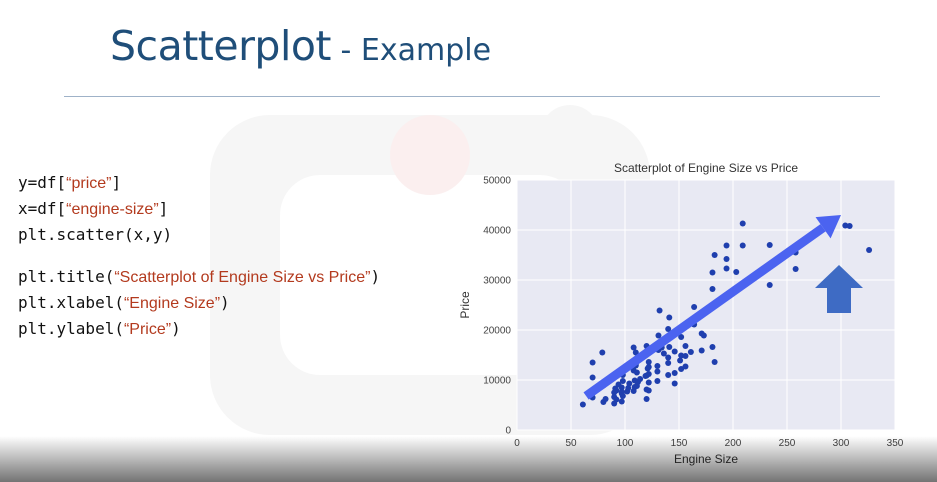 This screenshot has height=482, width=937. What do you see at coordinates (679, 443) in the screenshot?
I see `x-tick-label: 150` at bounding box center [679, 443].